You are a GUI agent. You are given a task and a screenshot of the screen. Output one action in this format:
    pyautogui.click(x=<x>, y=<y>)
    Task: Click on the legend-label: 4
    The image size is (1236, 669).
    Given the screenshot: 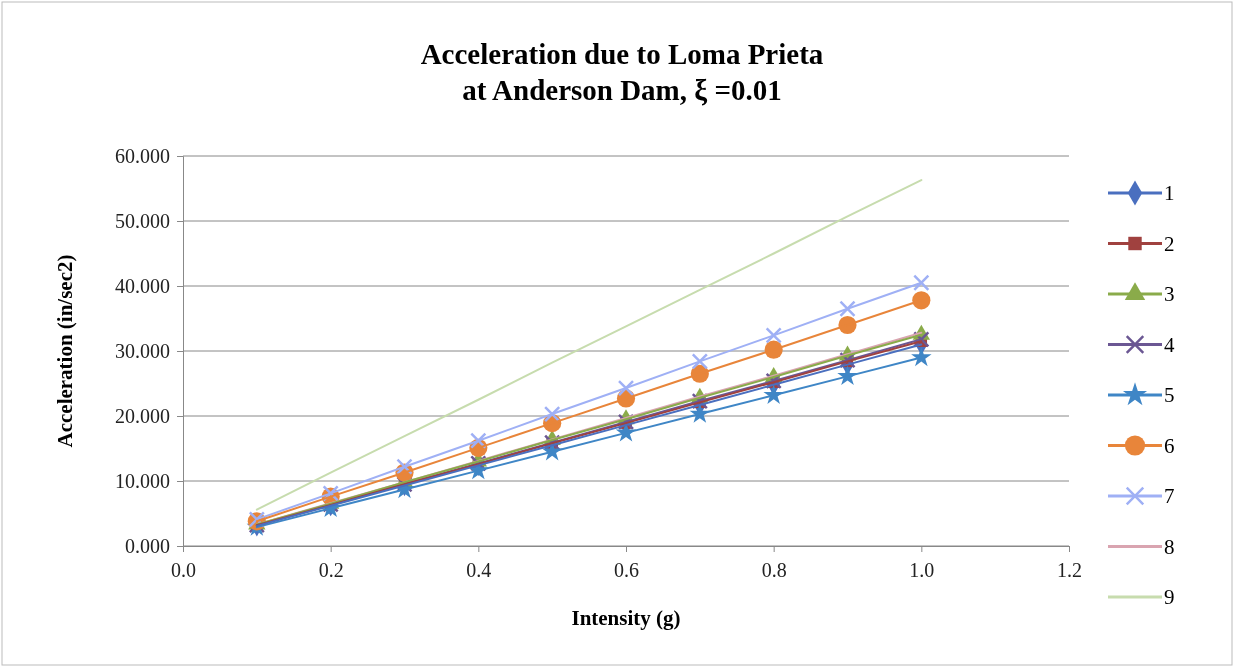 What is the action you would take?
    pyautogui.click(x=1169, y=344)
    